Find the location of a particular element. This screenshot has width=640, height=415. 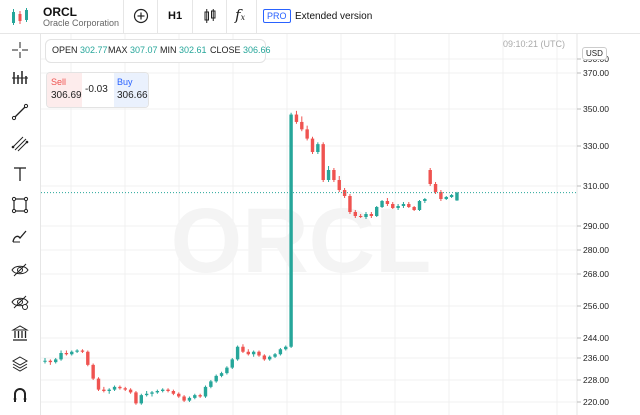

fx-icon: fx is located at coordinates (240, 15).